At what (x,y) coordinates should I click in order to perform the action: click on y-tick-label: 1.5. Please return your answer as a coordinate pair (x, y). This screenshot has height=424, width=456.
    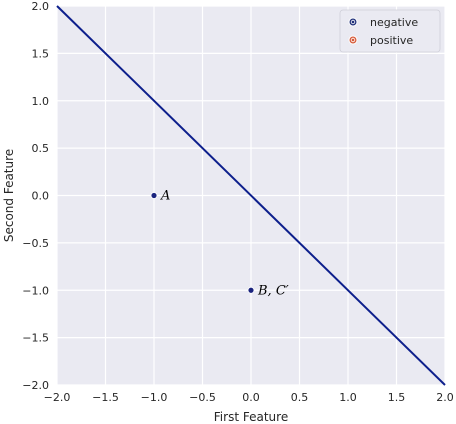
    Looking at the image, I should click on (41, 53).